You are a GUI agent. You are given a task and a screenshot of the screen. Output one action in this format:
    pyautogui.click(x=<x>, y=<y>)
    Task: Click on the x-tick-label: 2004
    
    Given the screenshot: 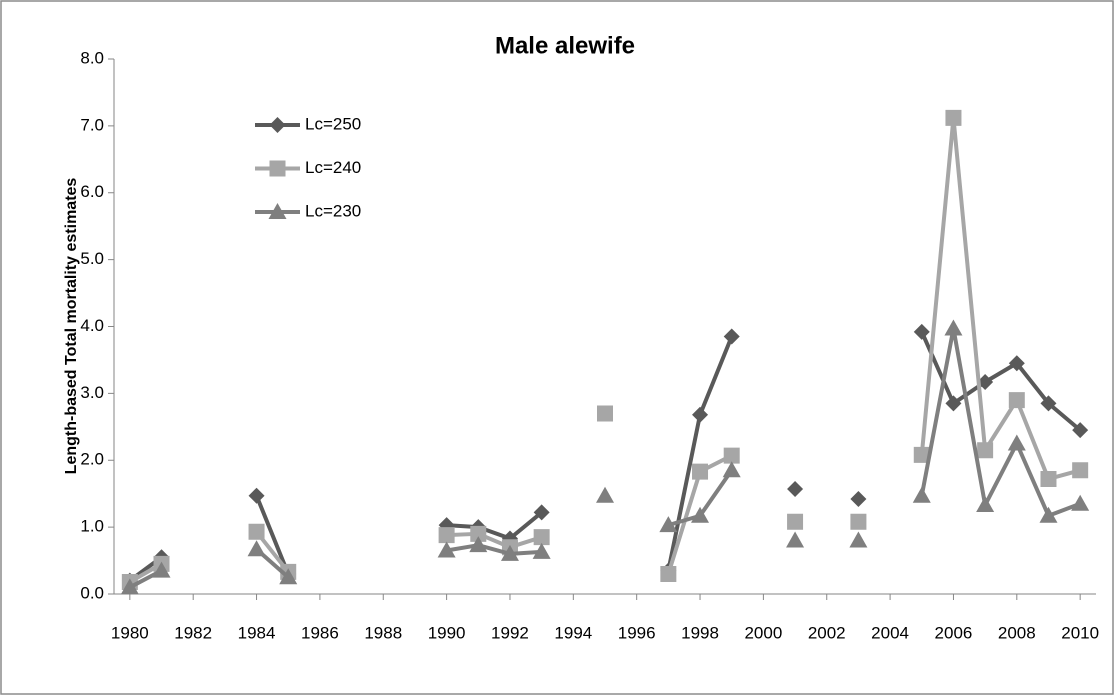 What is the action you would take?
    pyautogui.click(x=890, y=632)
    